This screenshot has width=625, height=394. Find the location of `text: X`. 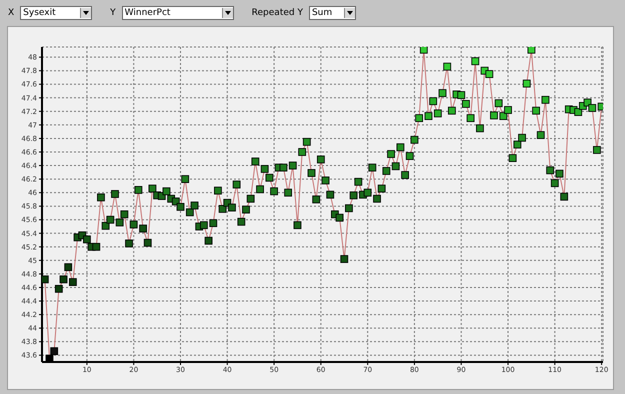

text: X is located at coordinates (11, 13).